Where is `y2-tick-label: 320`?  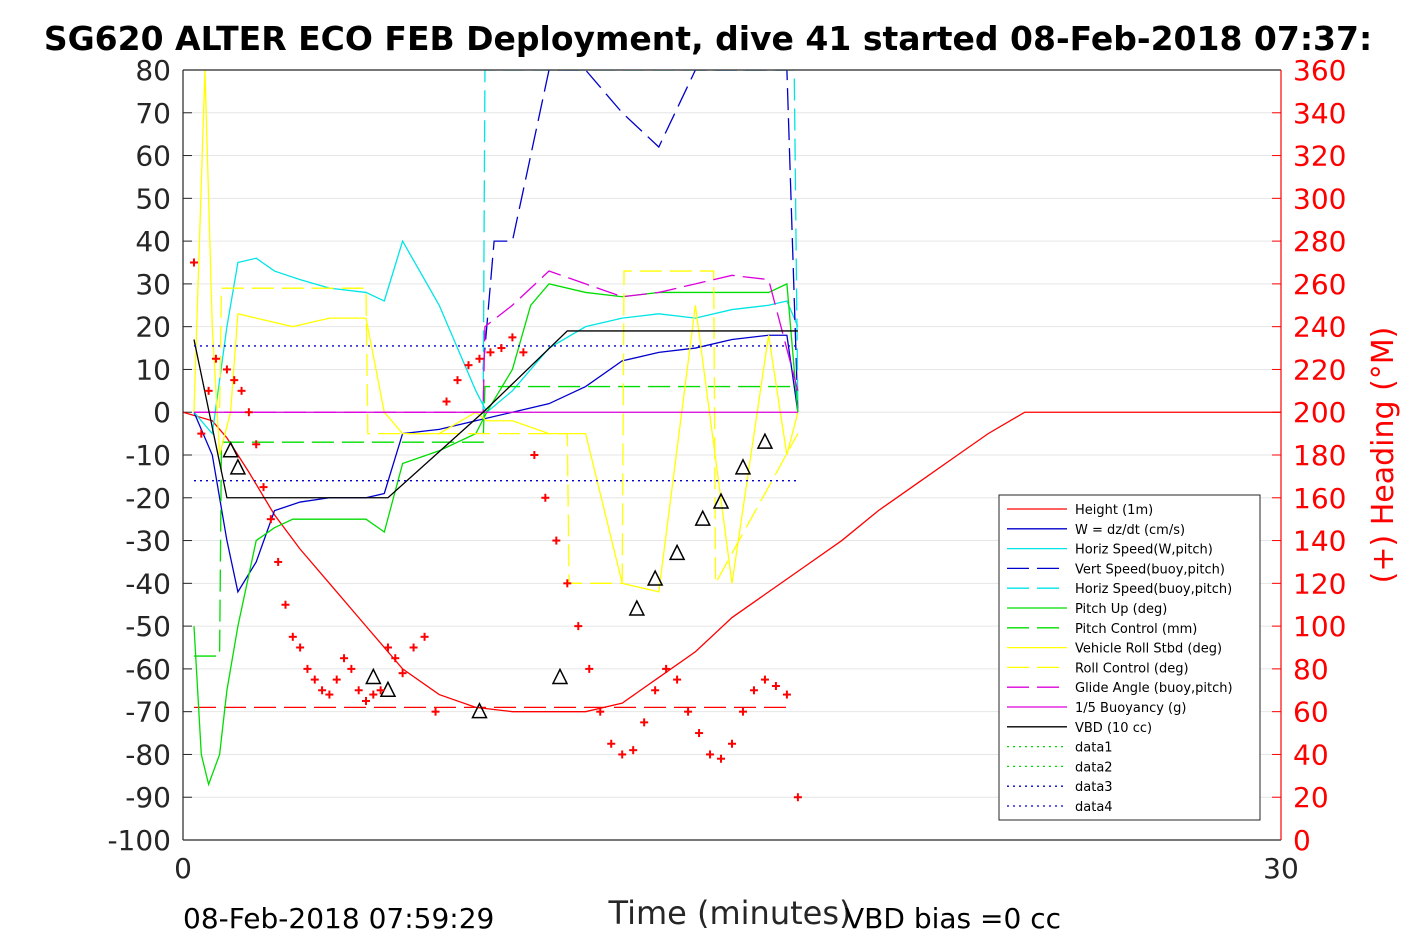 y2-tick-label: 320 is located at coordinates (1319, 156).